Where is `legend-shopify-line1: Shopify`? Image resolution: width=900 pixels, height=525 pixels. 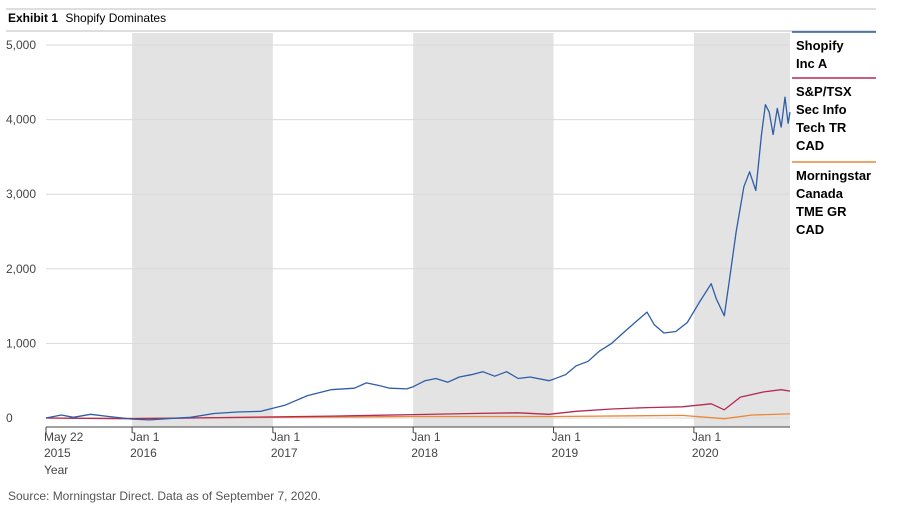
legend-shopify-line1: Shopify is located at coordinates (820, 45).